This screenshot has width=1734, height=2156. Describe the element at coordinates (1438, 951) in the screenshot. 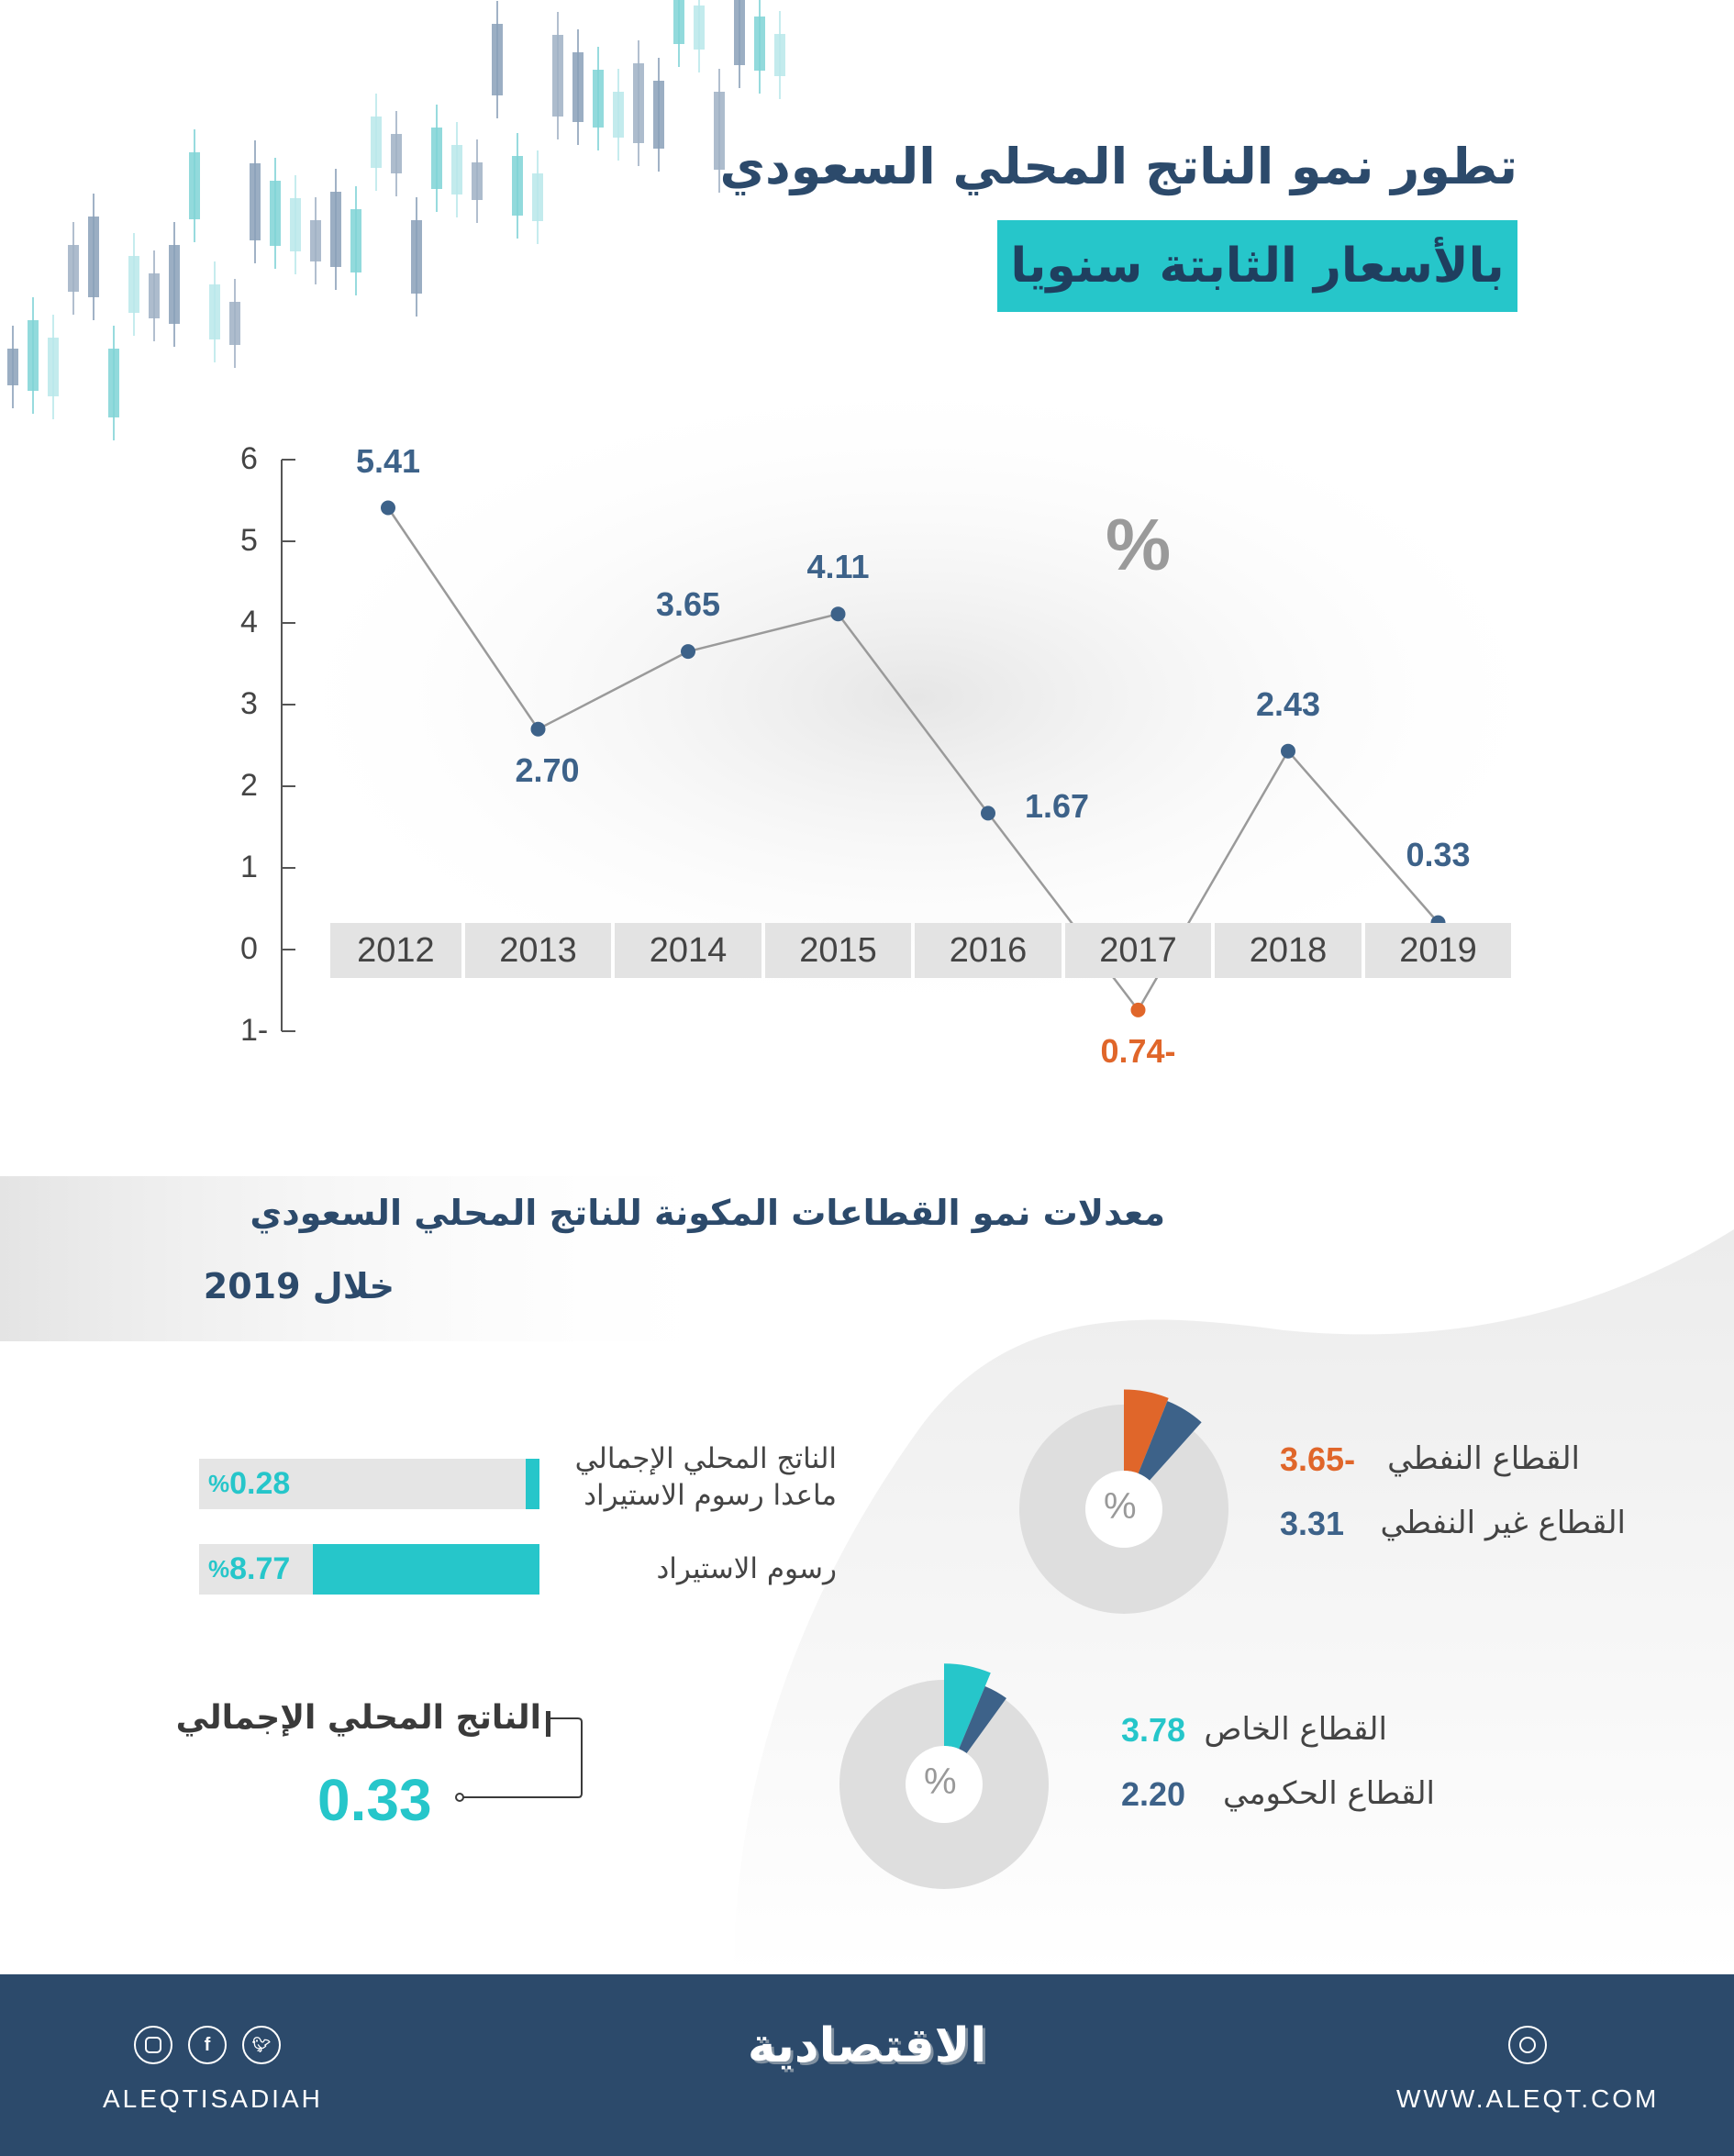

I see `x-tick-label-2019: 2019` at that location.